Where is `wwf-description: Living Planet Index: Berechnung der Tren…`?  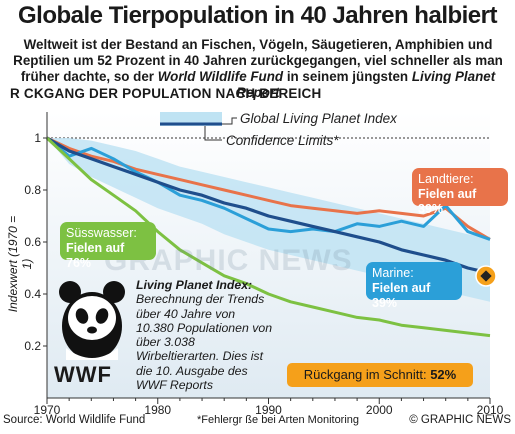 wwf-description: Living Planet Index: Berechnung der Tren… is located at coordinates (204, 335).